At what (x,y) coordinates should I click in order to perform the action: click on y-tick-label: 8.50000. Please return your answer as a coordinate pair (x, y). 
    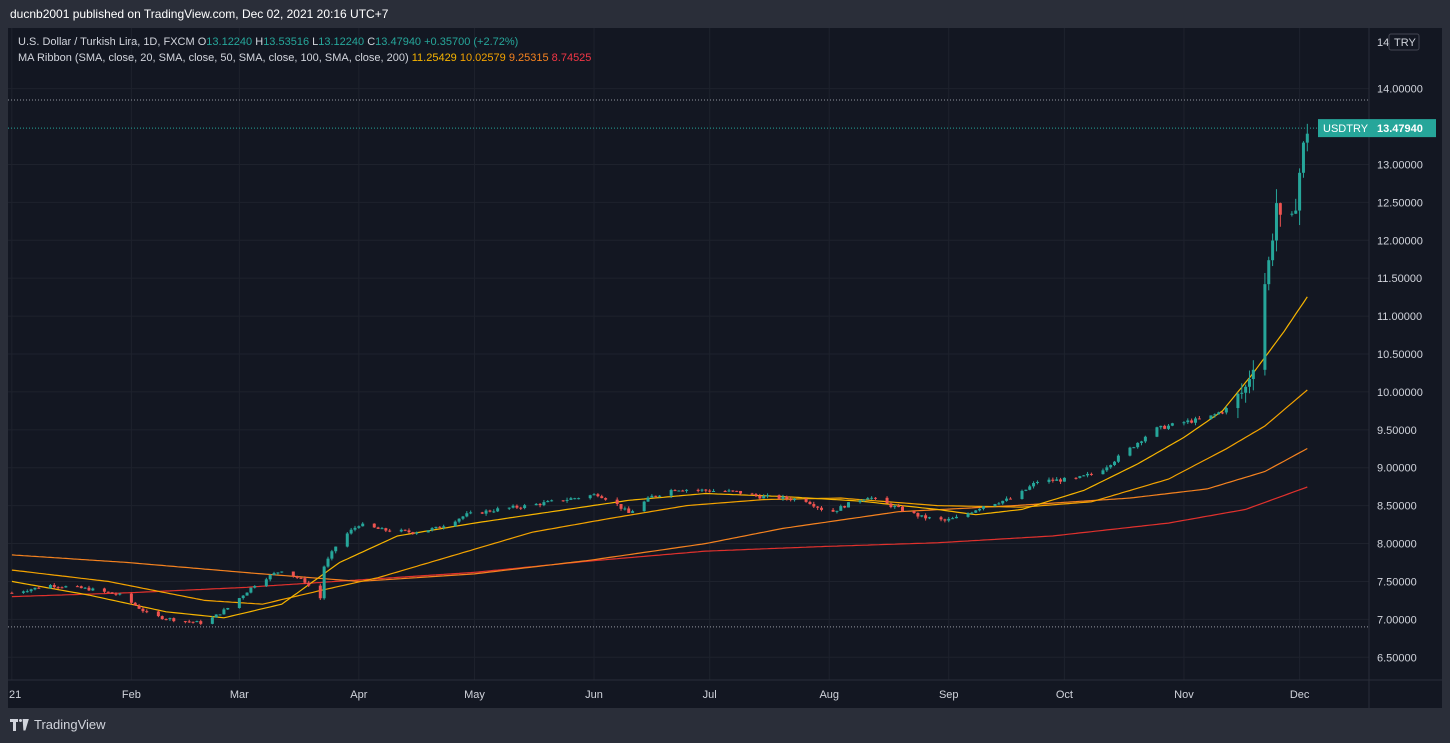
    Looking at the image, I should click on (1397, 507).